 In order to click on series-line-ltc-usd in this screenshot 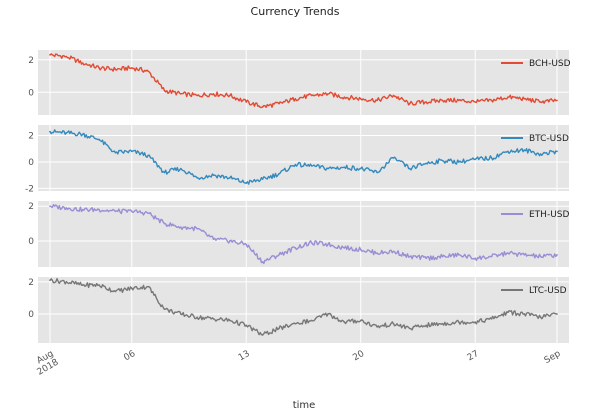, I will do `click(303, 307)`.